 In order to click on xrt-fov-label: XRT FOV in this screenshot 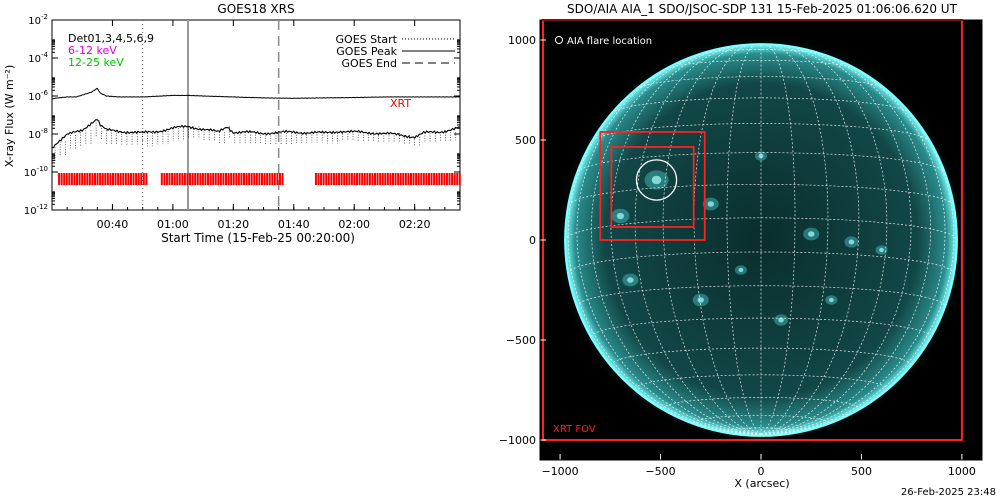, I will do `click(574, 429)`.